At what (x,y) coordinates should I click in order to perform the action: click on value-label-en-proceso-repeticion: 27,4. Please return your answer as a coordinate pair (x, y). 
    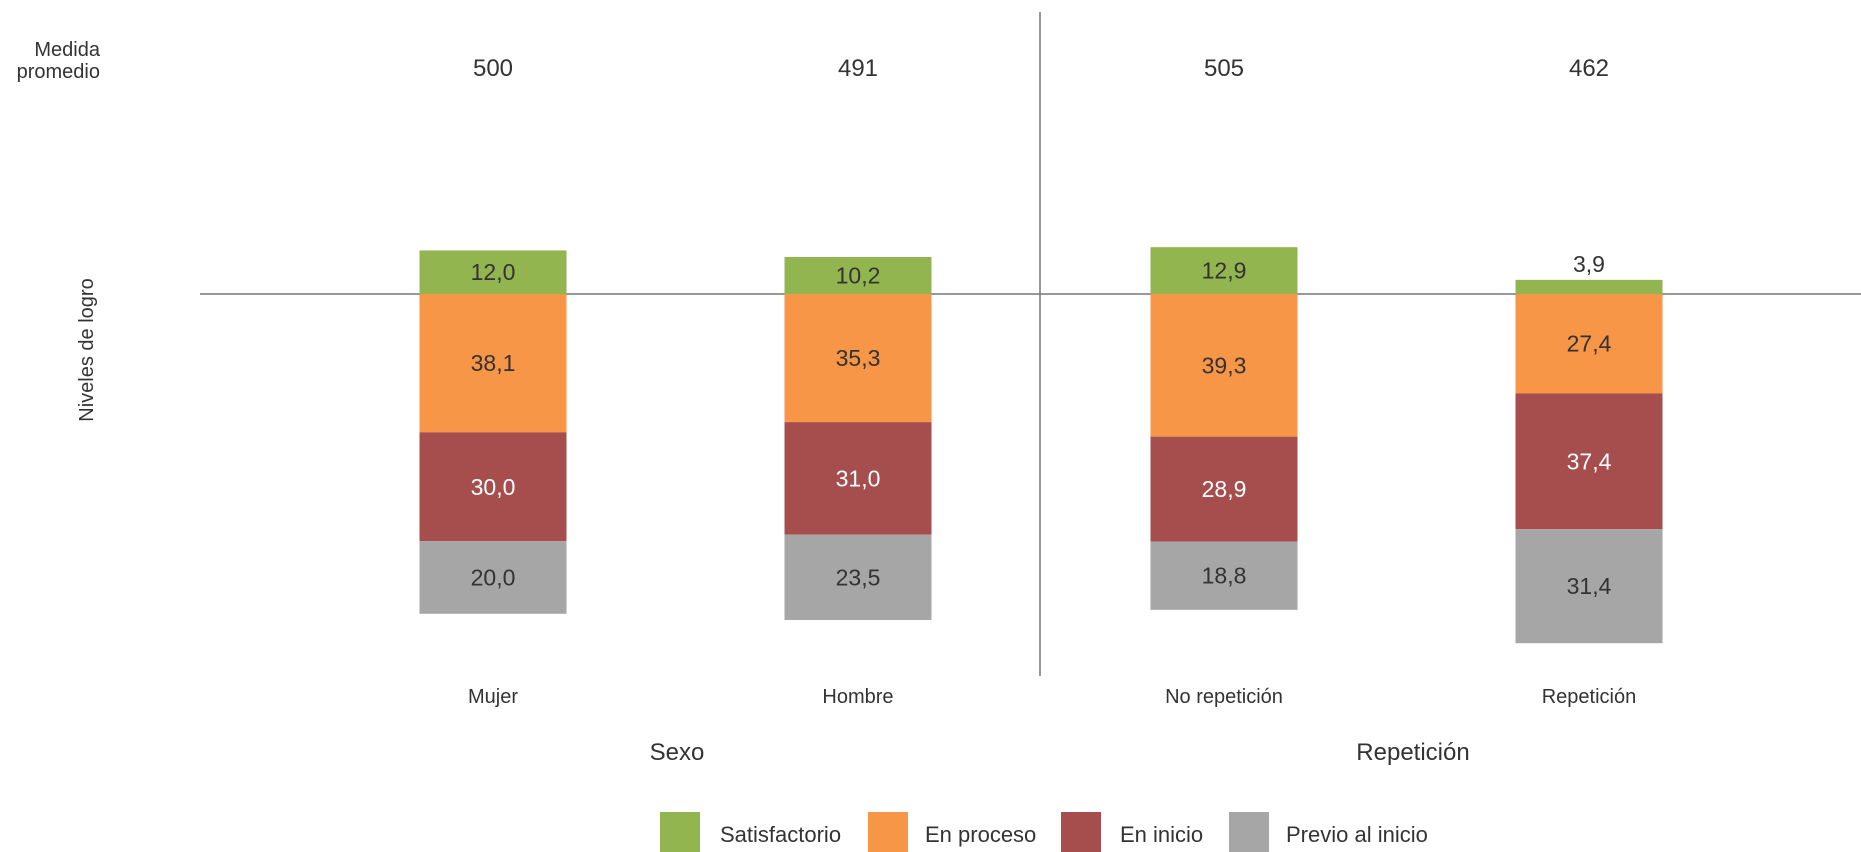
    Looking at the image, I should click on (1589, 344).